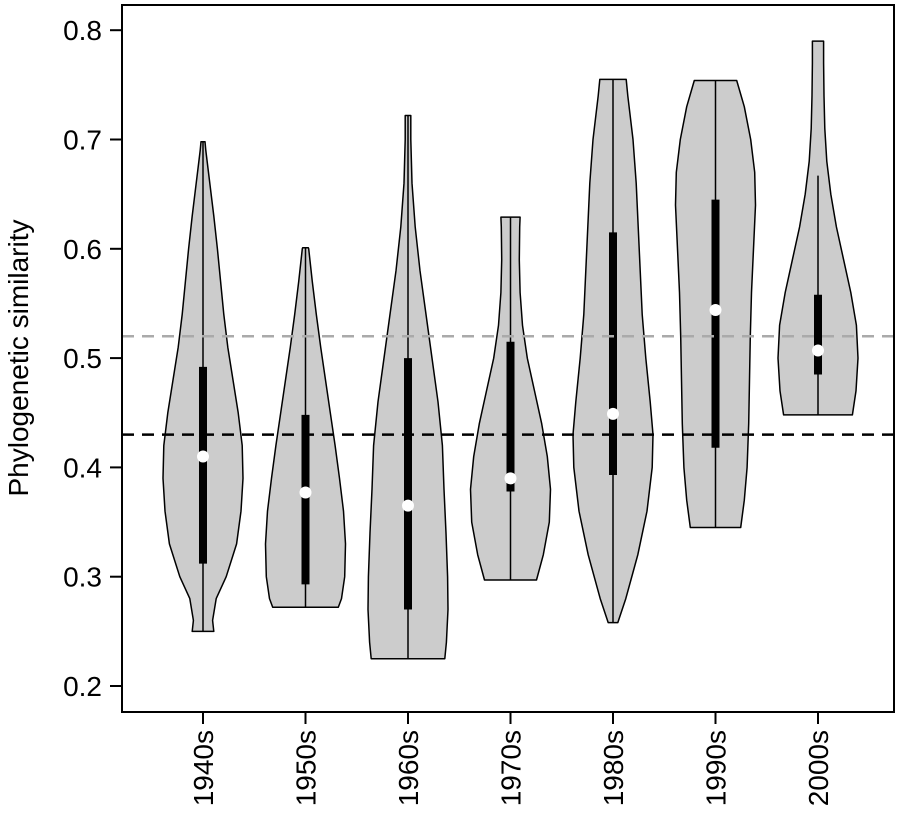 Image resolution: width=900 pixels, height=830 pixels. What do you see at coordinates (510, 478) in the screenshot?
I see `median-point-1970s` at bounding box center [510, 478].